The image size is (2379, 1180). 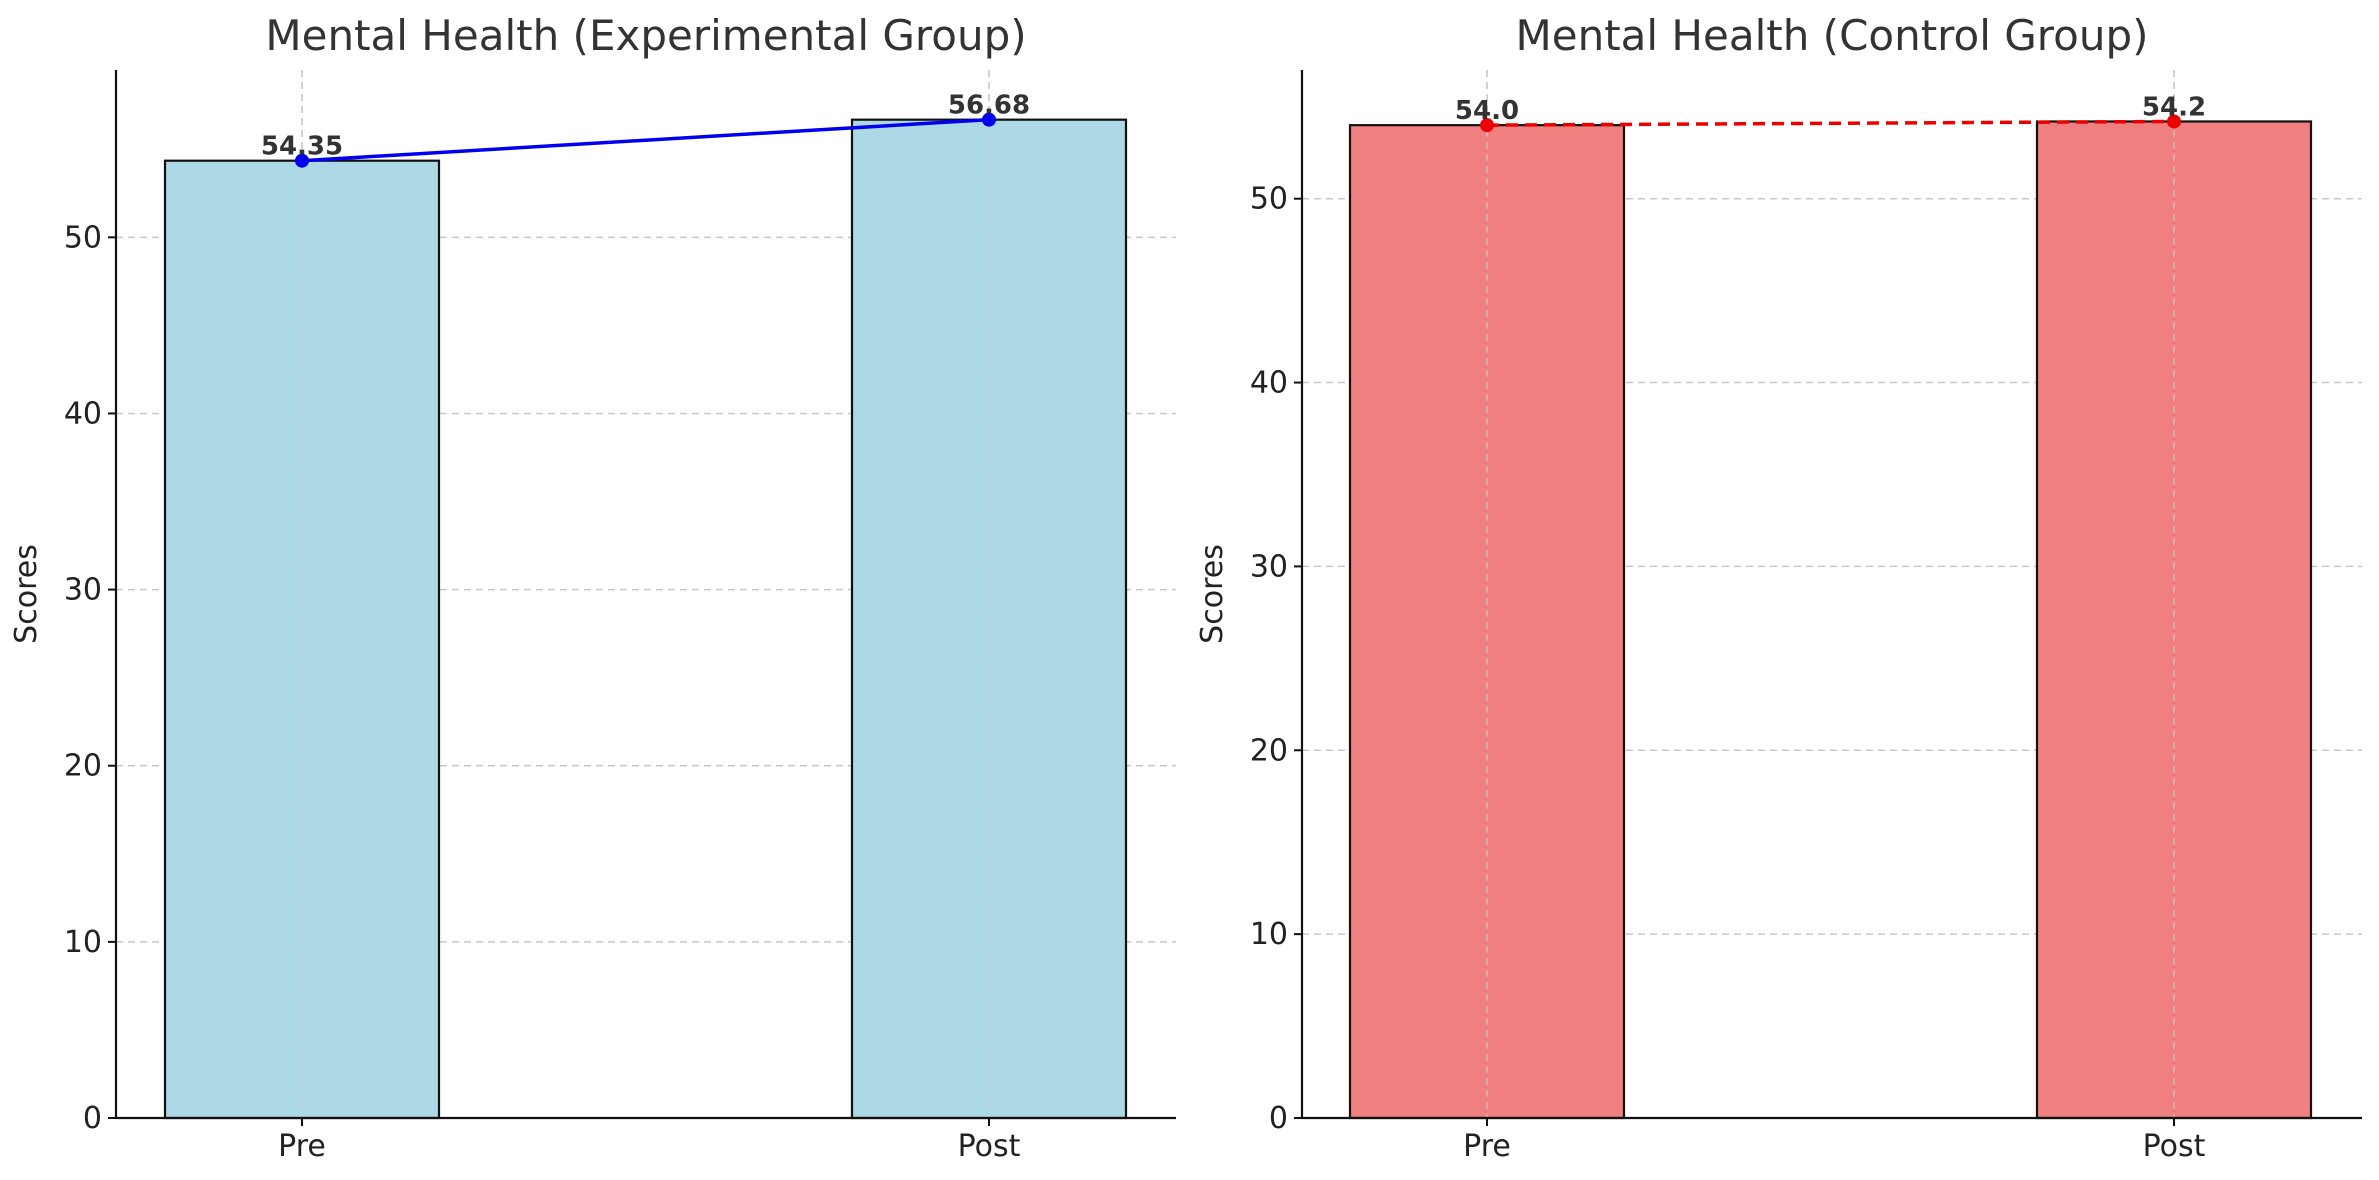 I want to click on data-label: 56.68, so click(x=989, y=106).